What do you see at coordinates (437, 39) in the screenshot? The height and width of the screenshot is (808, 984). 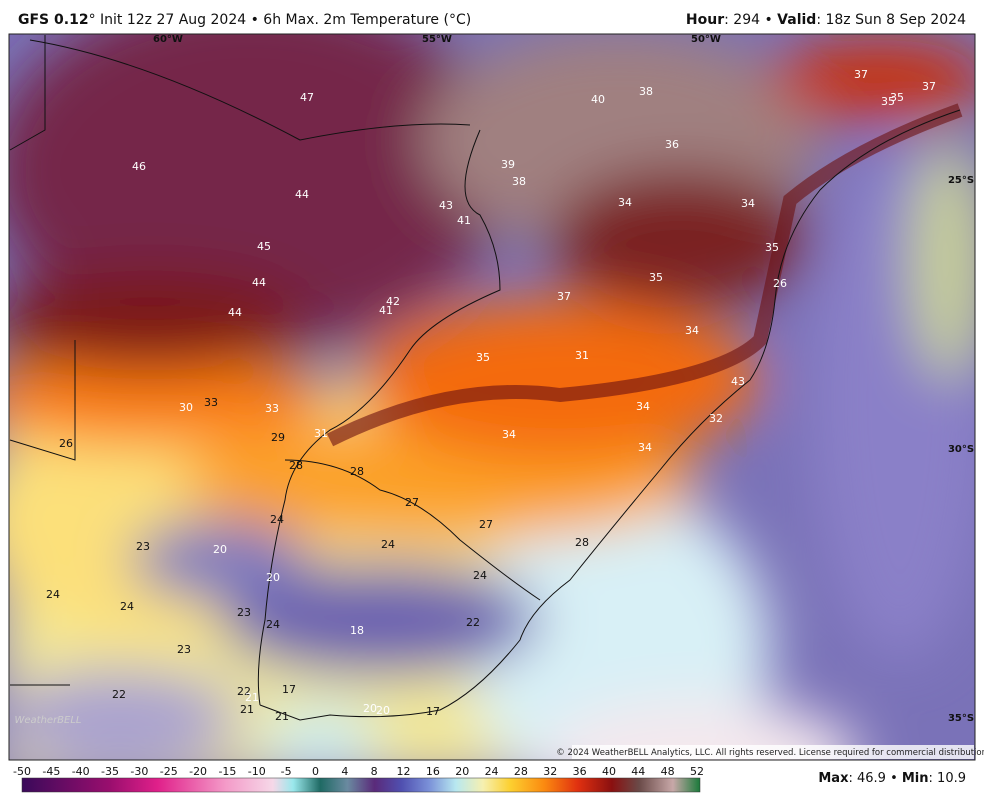 I see `grid-label: 55°W` at bounding box center [437, 39].